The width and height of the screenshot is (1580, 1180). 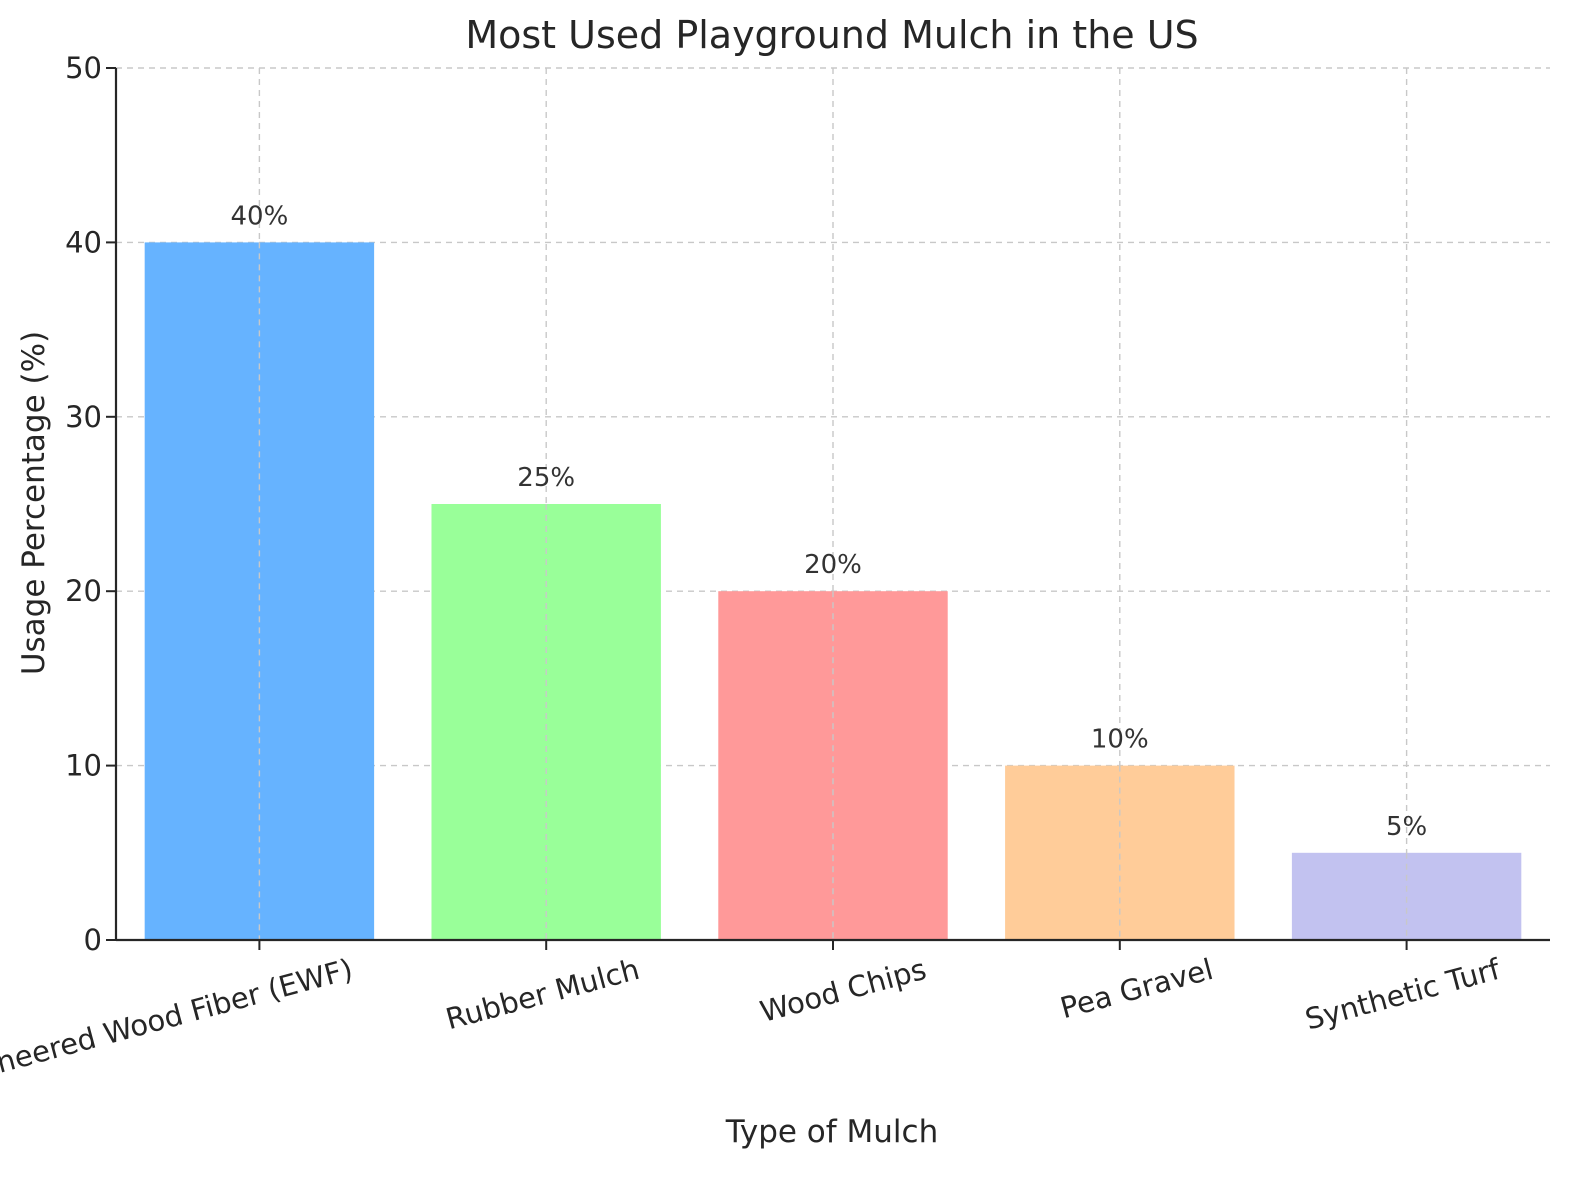 I want to click on x-tick-label: Synthetic Turf, so click(x=1402, y=994).